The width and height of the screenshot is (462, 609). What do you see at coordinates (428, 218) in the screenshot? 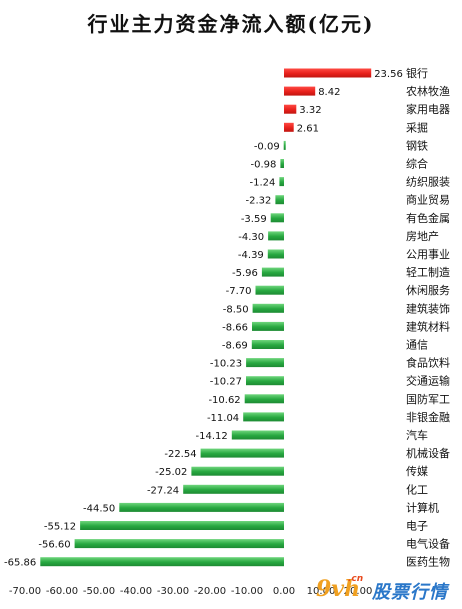
I see `category-label-9: 有色金属` at bounding box center [428, 218].